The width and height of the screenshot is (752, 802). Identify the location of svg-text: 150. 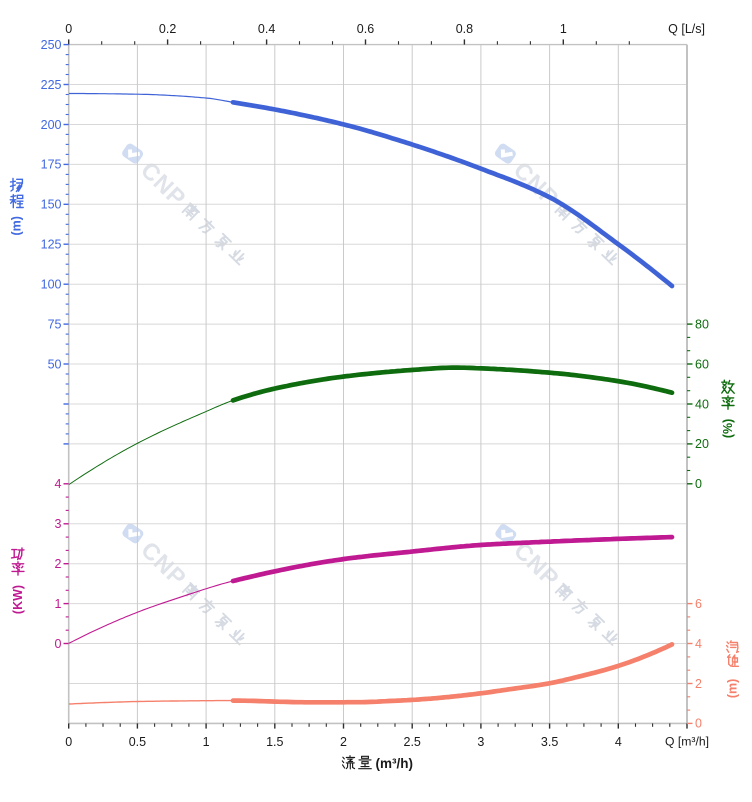
(51, 205).